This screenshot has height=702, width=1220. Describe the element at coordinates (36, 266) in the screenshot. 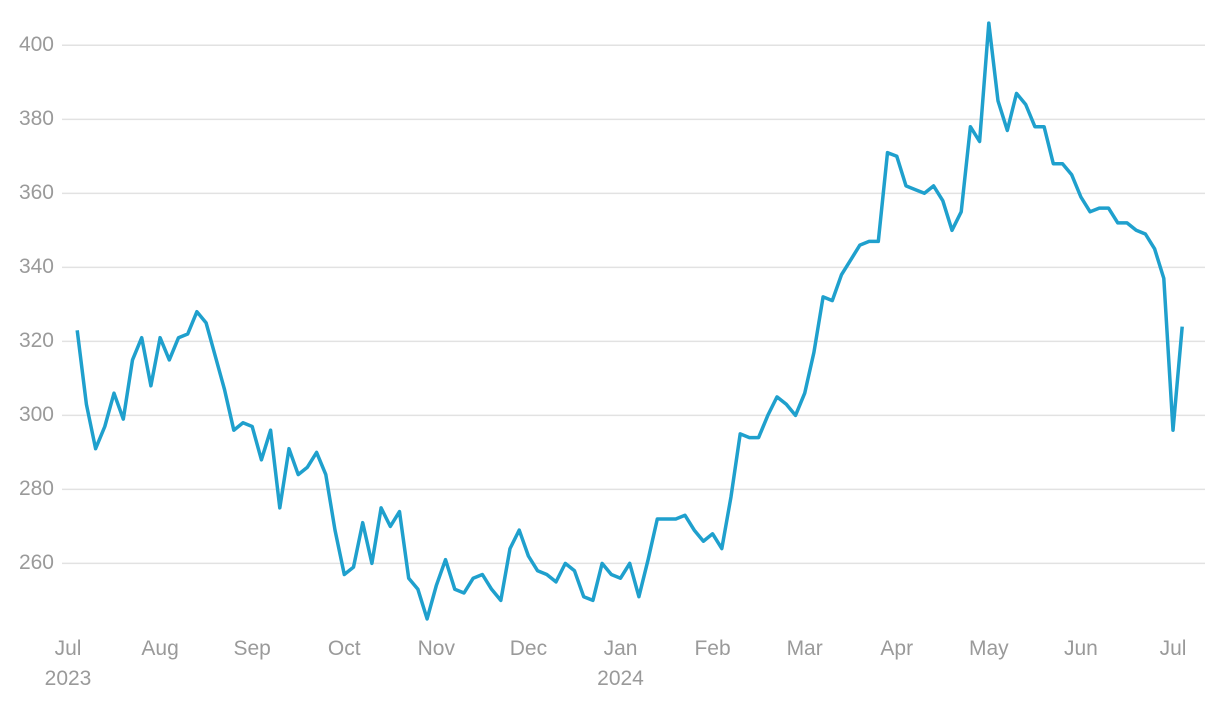

I see `y-tick-label: 340` at that location.